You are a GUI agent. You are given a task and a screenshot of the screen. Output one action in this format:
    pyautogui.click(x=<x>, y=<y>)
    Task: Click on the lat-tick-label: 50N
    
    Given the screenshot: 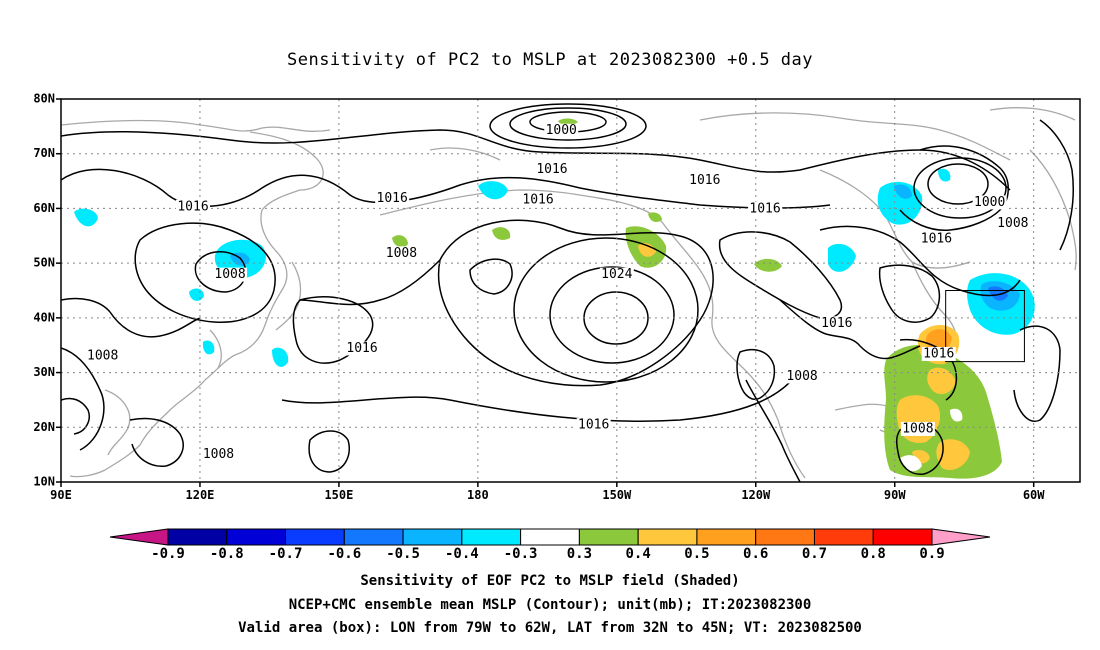 What is the action you would take?
    pyautogui.click(x=44, y=263)
    